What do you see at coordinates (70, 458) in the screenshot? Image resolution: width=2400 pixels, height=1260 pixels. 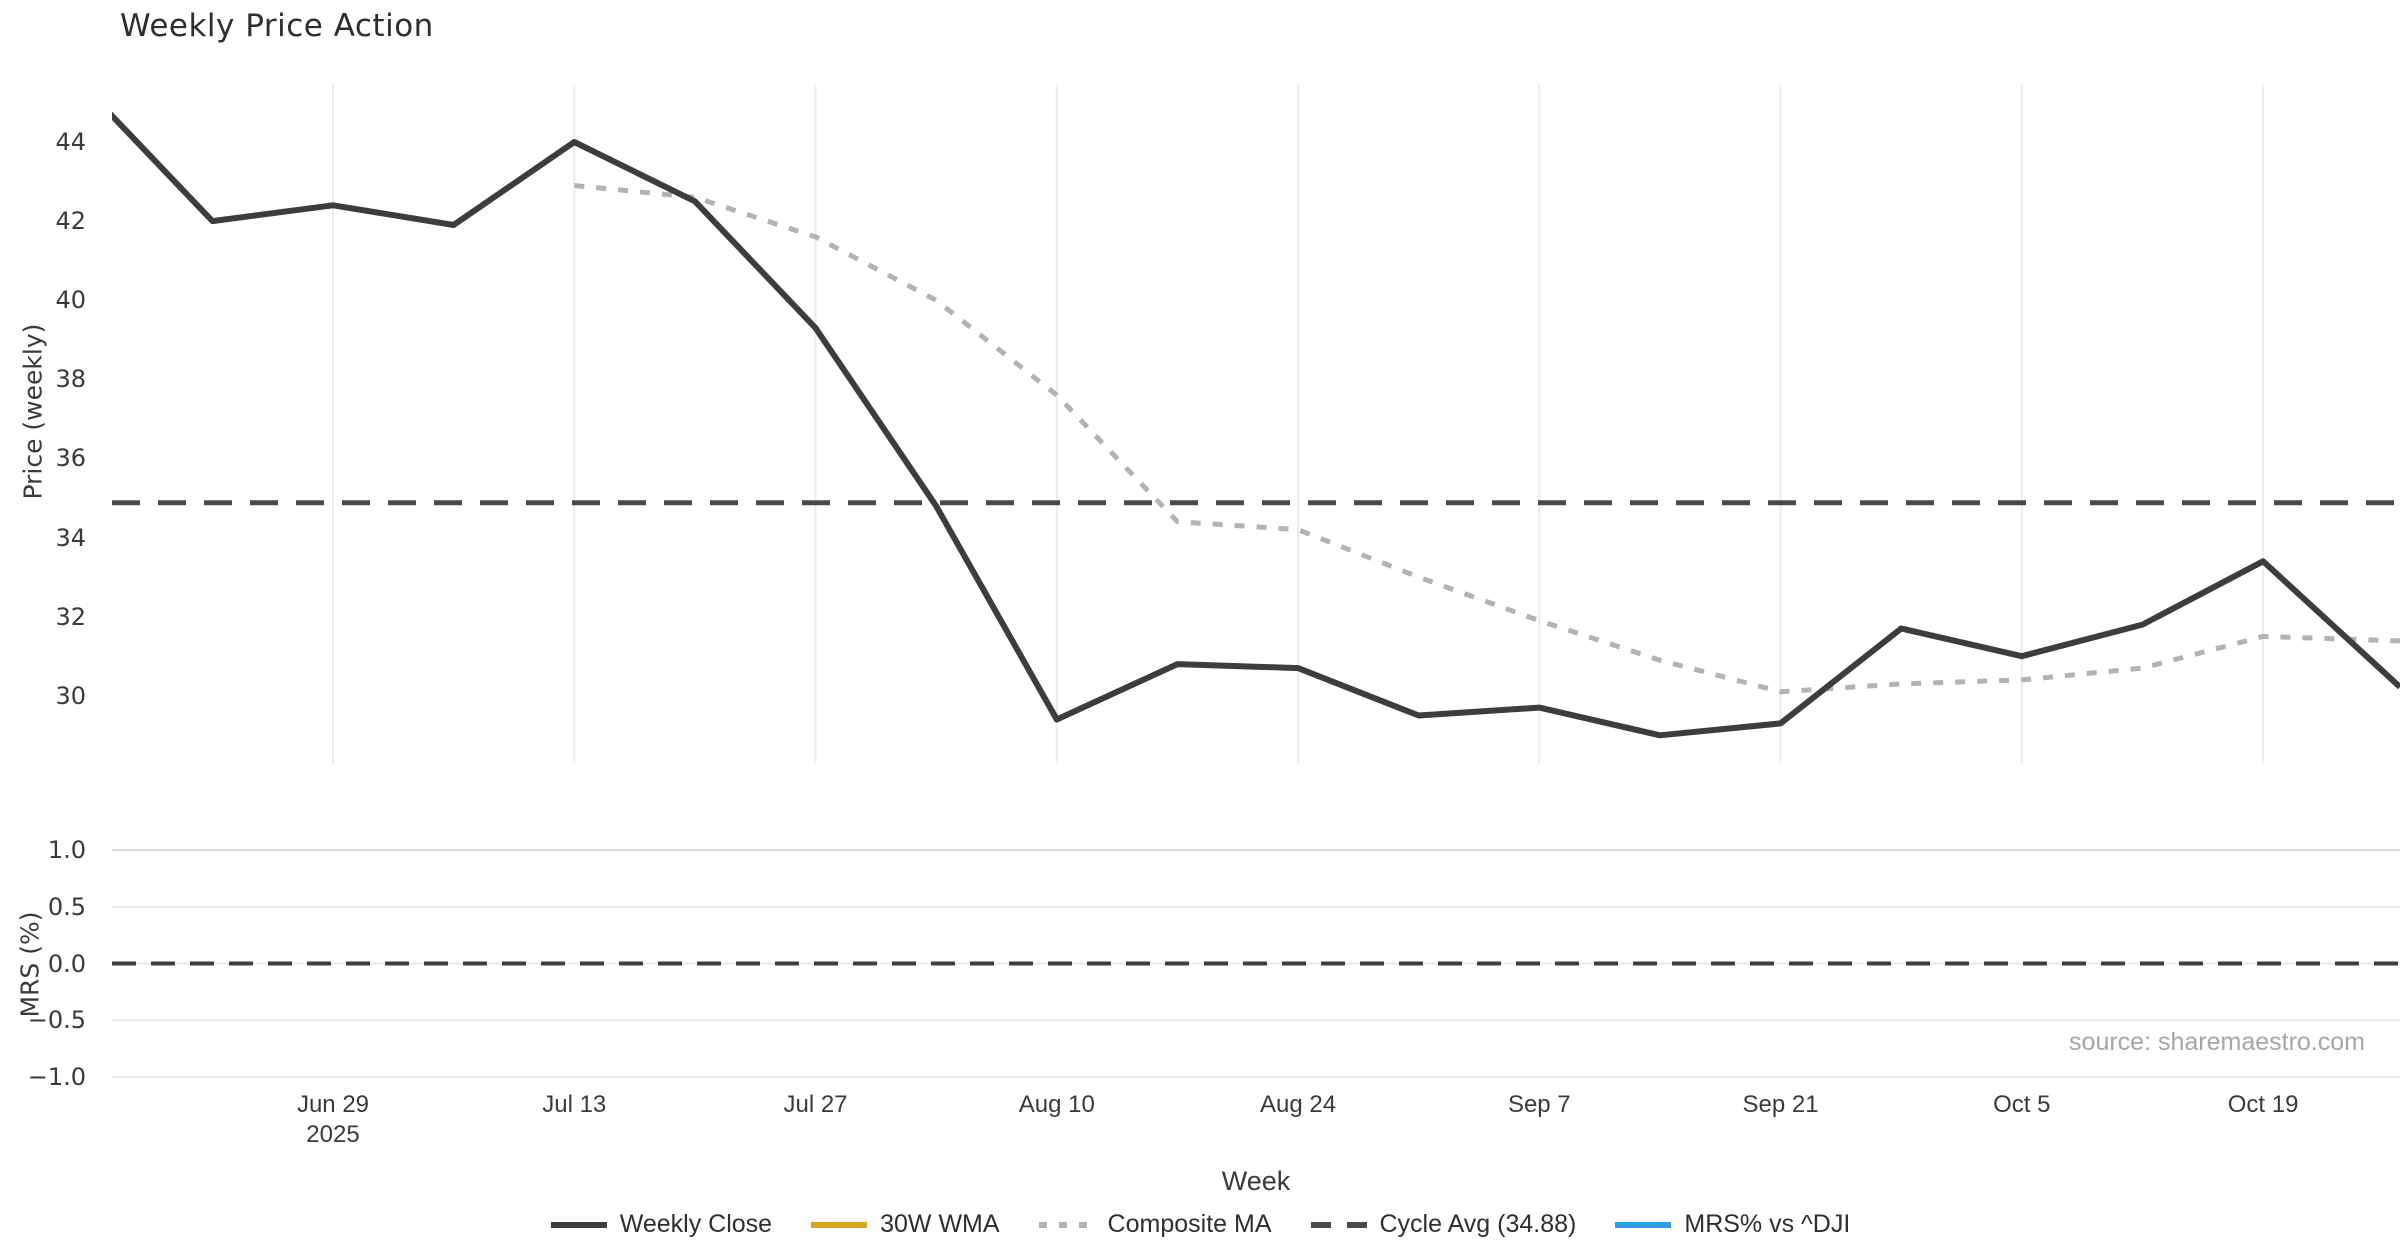 I see `price-tick-label: 36` at bounding box center [70, 458].